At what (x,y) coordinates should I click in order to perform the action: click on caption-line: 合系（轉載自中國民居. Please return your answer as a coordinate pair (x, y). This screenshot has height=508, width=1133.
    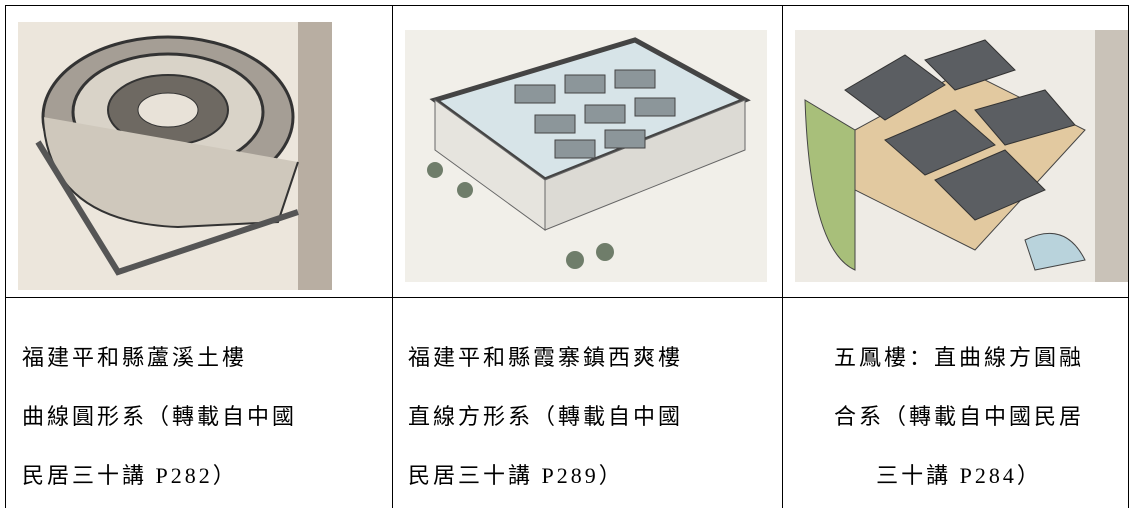
    Looking at the image, I should click on (958, 416).